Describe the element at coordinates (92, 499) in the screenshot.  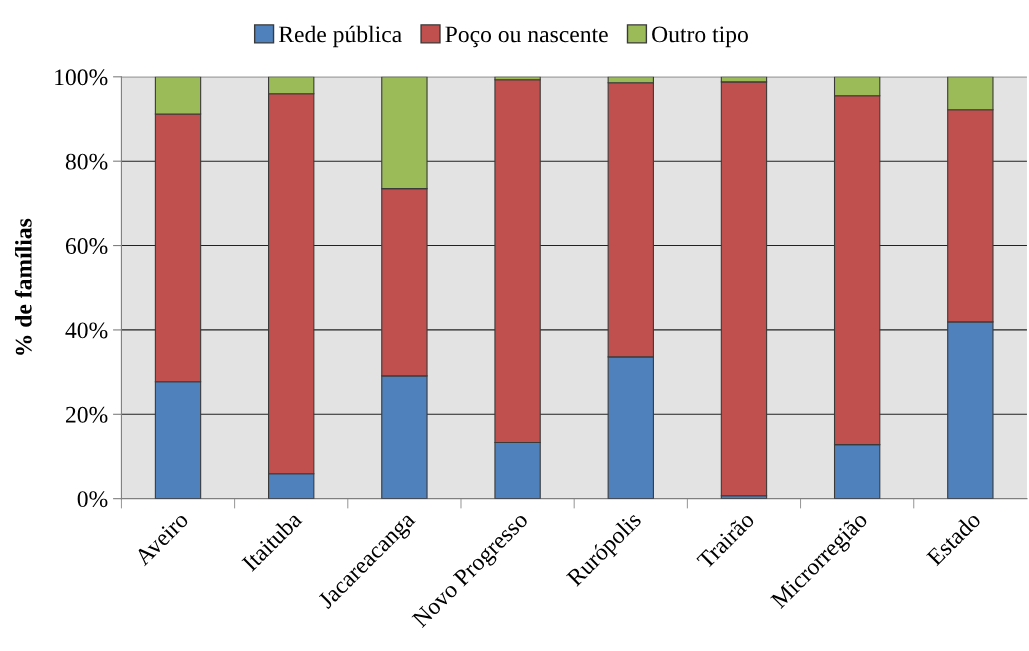
I see `y-tick-label: 0%` at that location.